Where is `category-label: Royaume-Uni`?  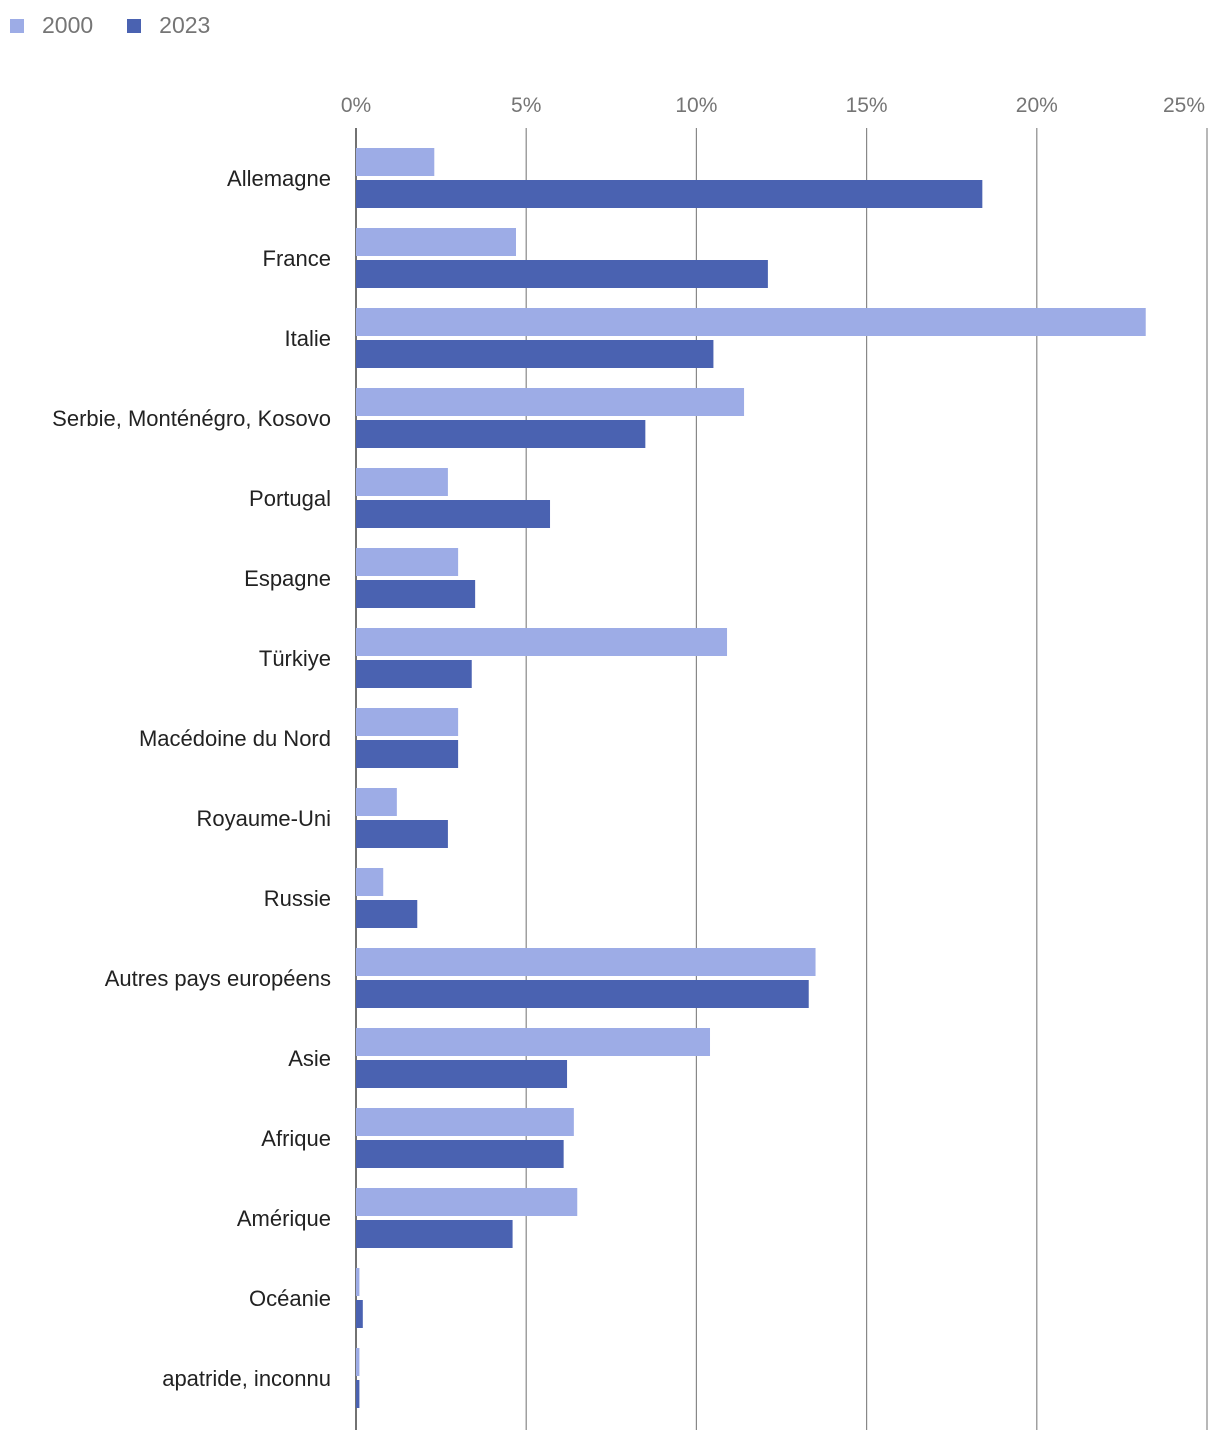 category-label: Royaume-Uni is located at coordinates (264, 818).